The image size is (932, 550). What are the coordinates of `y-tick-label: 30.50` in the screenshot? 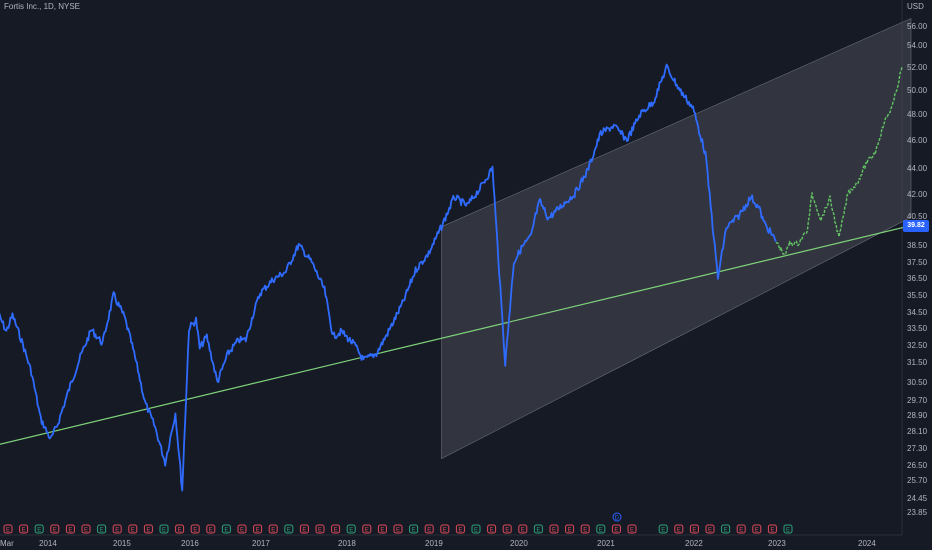 It's located at (917, 382).